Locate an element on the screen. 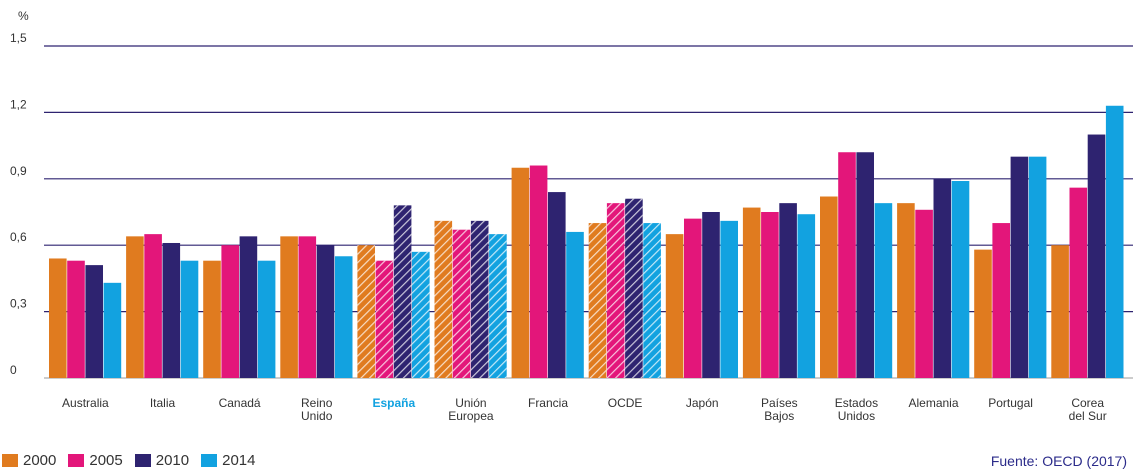 The height and width of the screenshot is (473, 1133). x-tick-label-line: Países is located at coordinates (779, 403).